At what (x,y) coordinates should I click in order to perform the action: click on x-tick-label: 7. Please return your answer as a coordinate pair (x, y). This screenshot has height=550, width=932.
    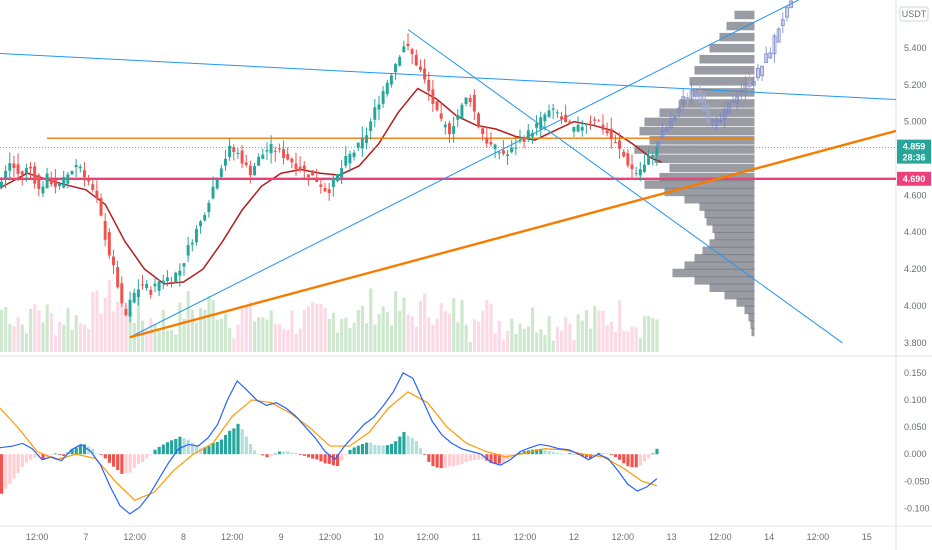
    Looking at the image, I should click on (85, 537).